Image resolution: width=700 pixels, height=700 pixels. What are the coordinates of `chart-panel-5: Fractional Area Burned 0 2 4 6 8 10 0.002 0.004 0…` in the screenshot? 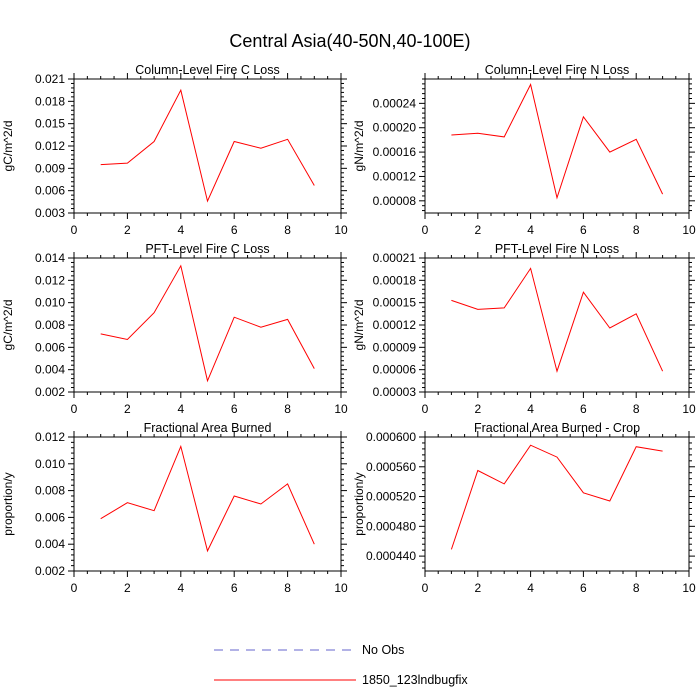 It's located at (174, 508).